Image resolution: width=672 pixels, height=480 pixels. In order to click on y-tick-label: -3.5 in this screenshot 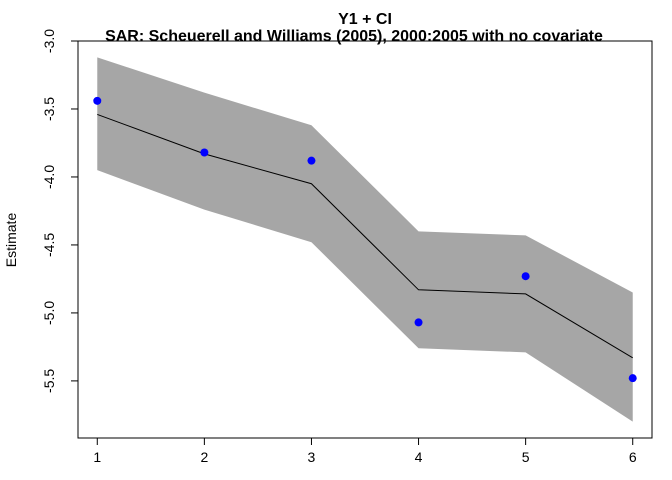, I will do `click(49, 109)`.